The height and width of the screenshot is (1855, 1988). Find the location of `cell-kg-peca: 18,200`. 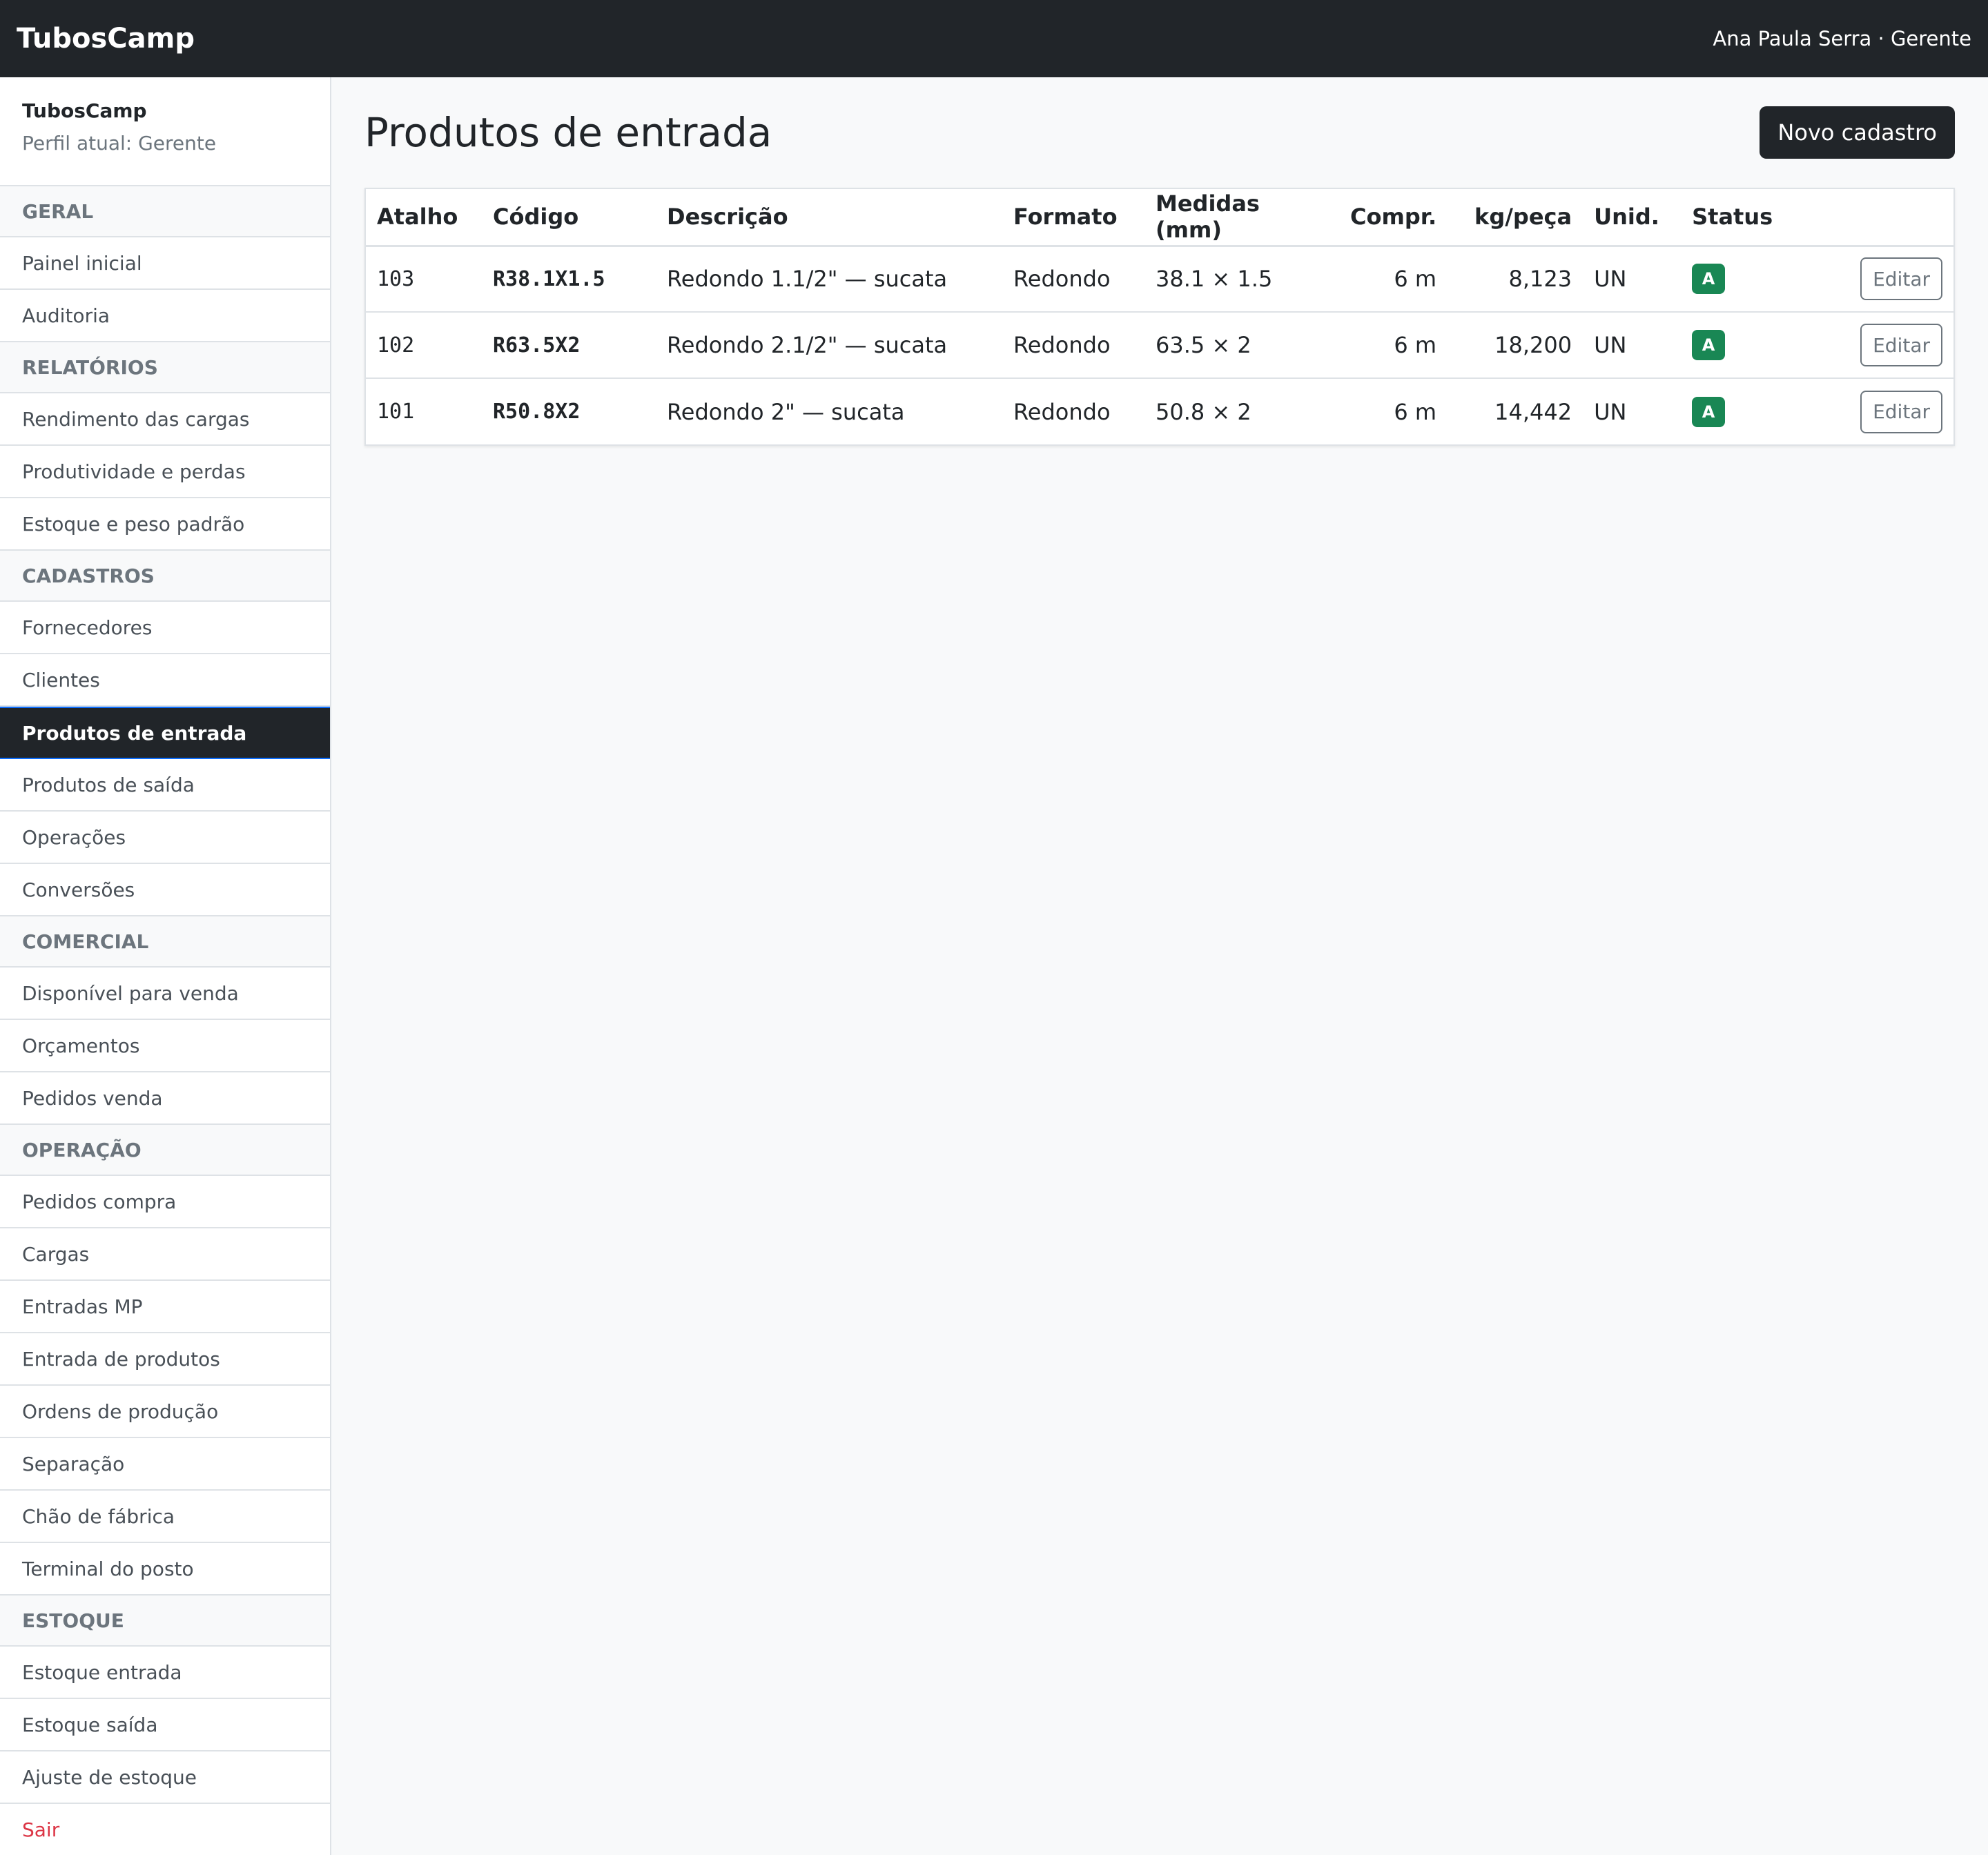

cell-kg-peca: 18,200 is located at coordinates (1515, 345).